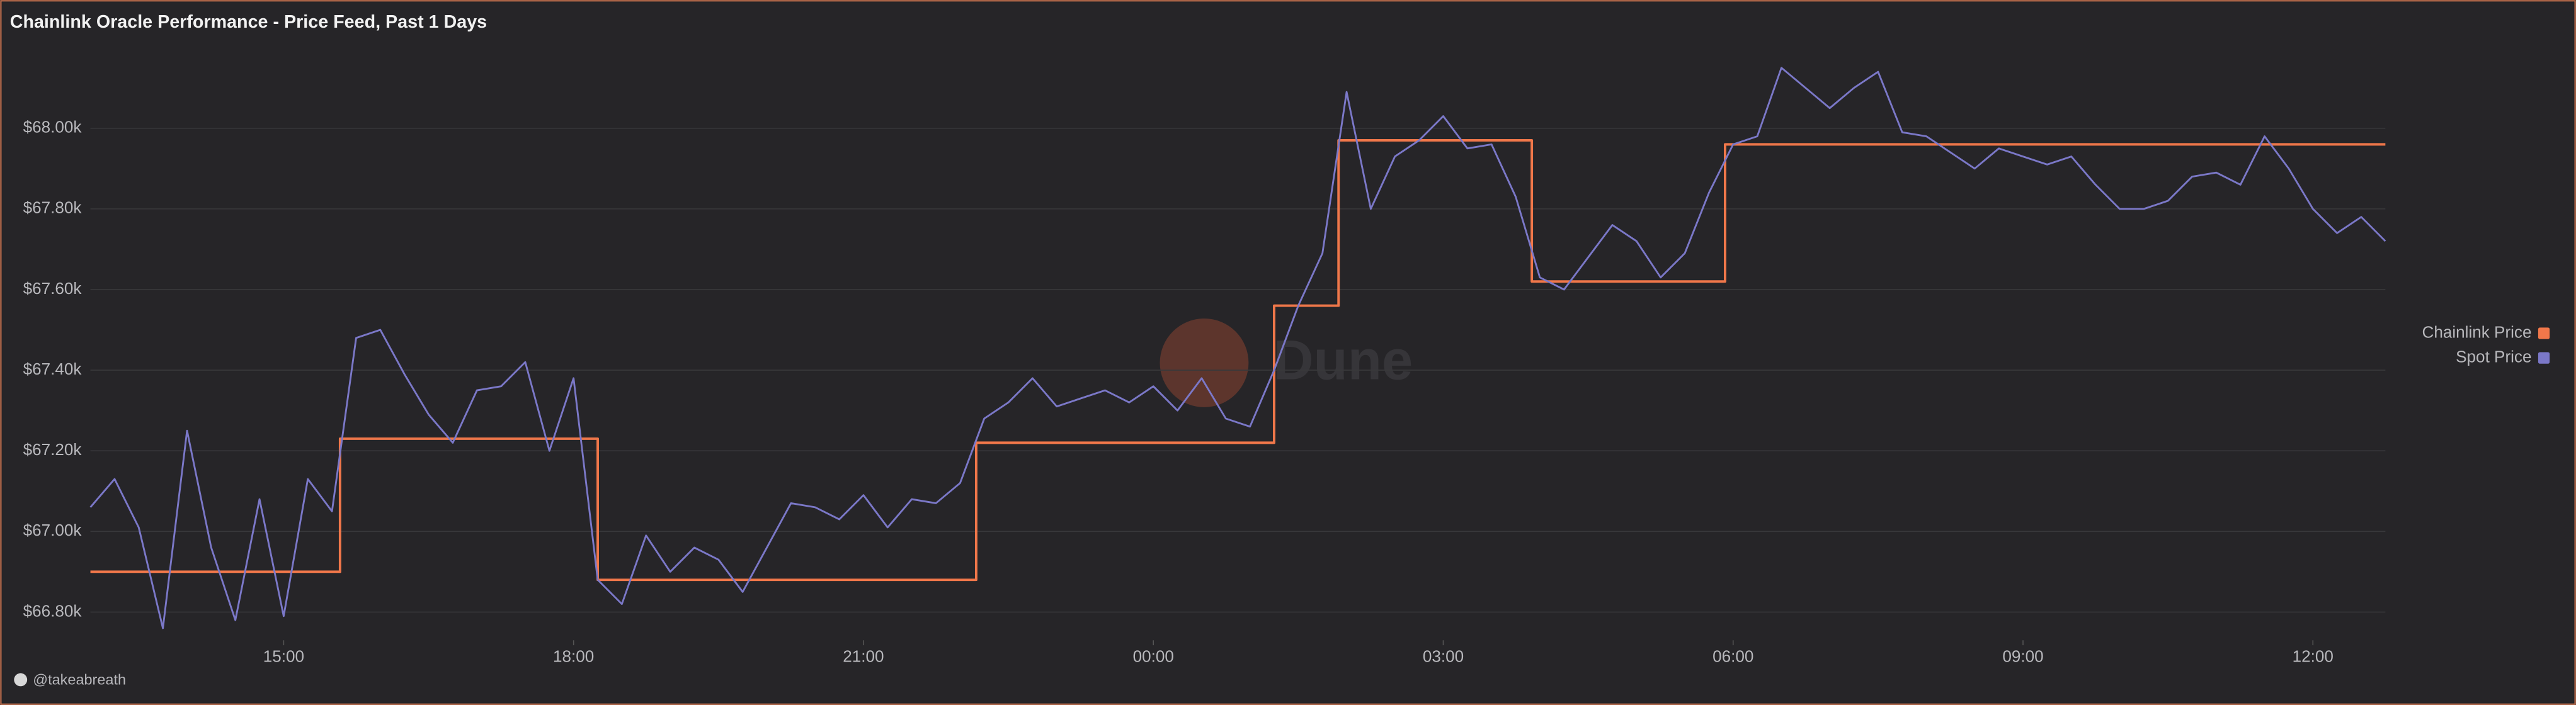  I want to click on credit-icon, so click(21, 680).